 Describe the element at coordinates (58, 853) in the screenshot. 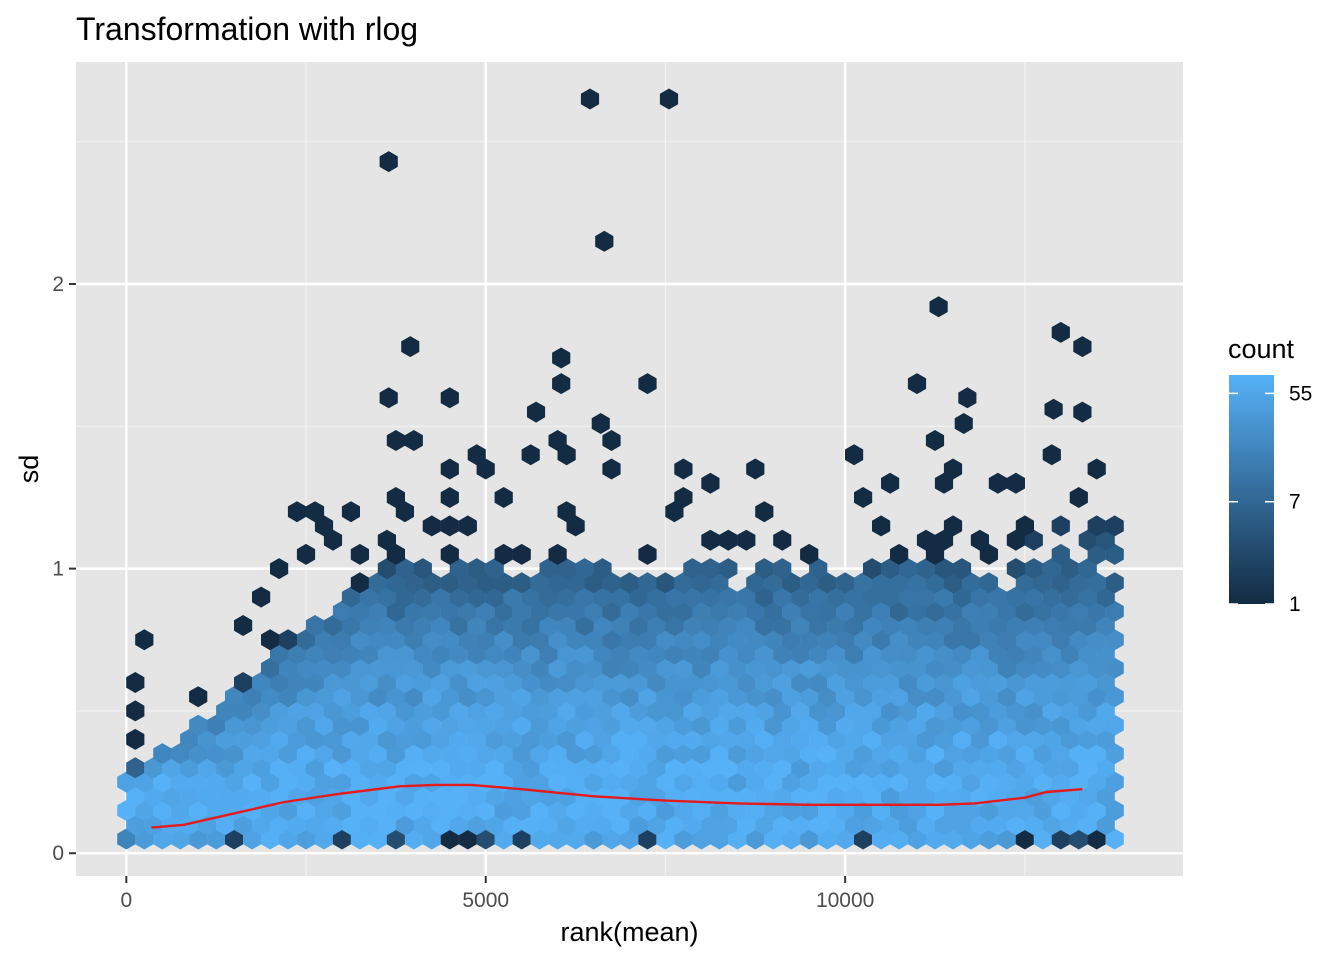

I see `y-tick-label: 0` at that location.